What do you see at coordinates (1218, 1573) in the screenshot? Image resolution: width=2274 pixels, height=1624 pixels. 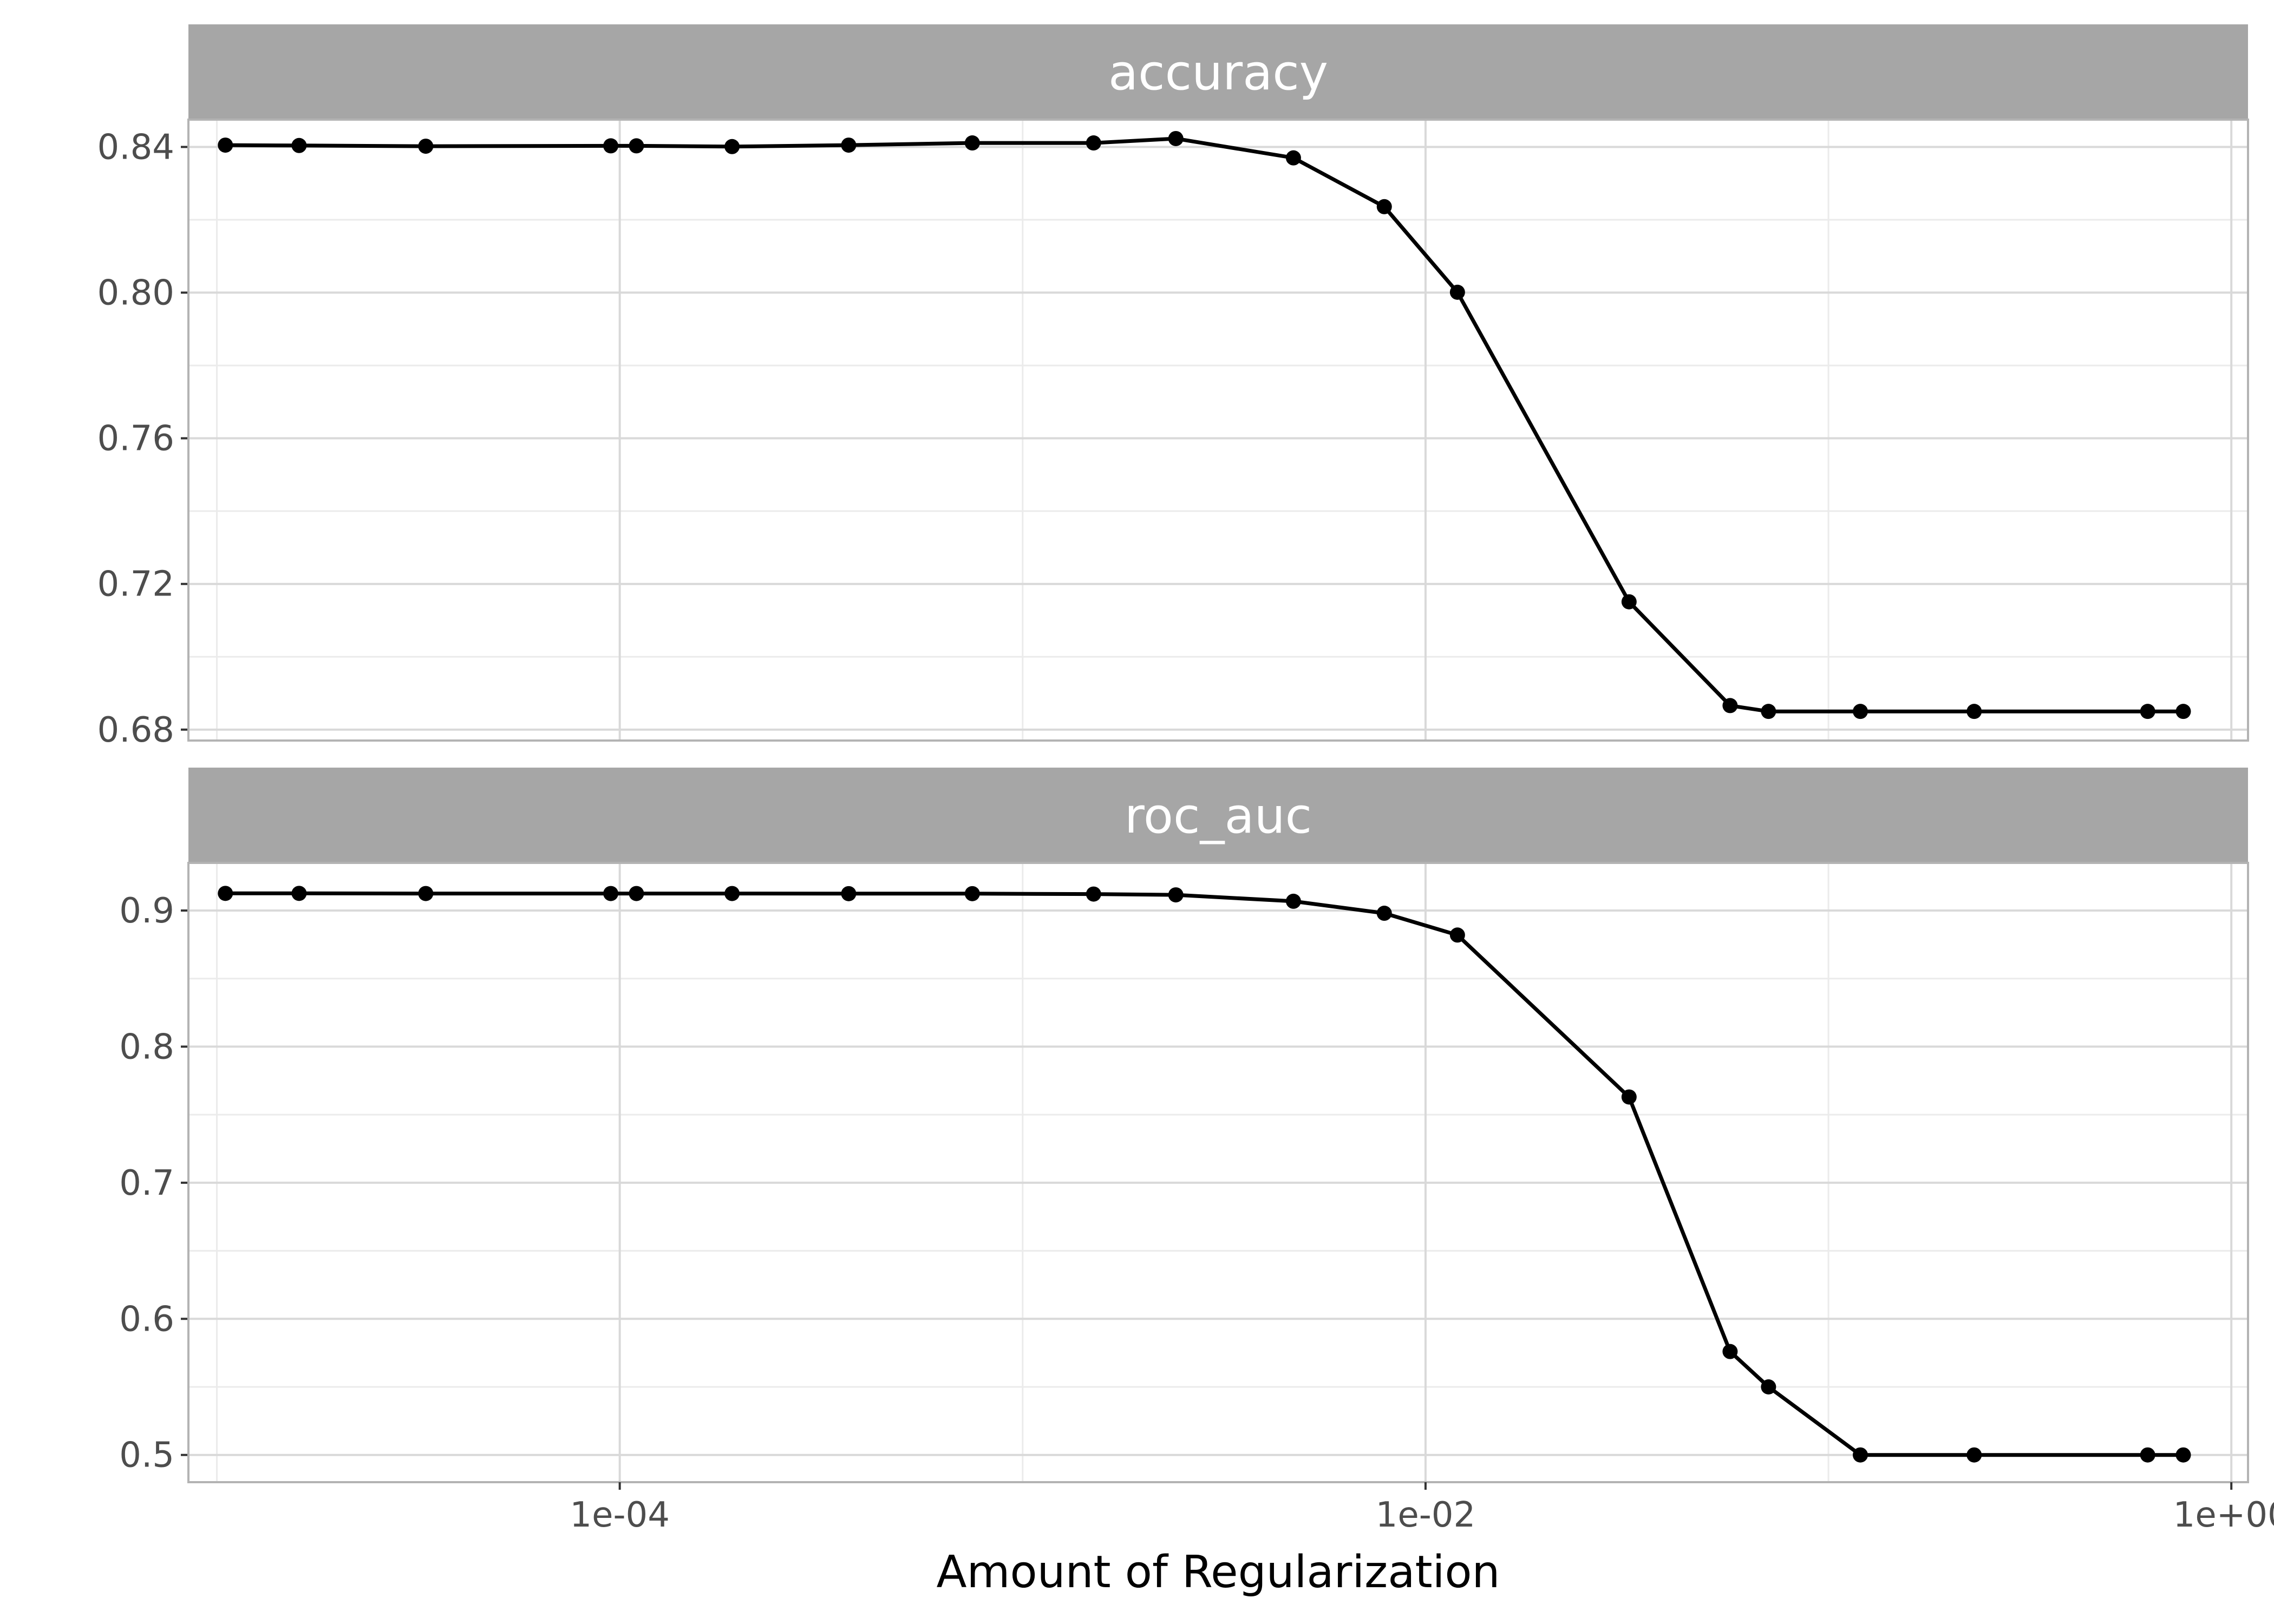 I see `x-axis-title: Amount of Regularization` at bounding box center [1218, 1573].